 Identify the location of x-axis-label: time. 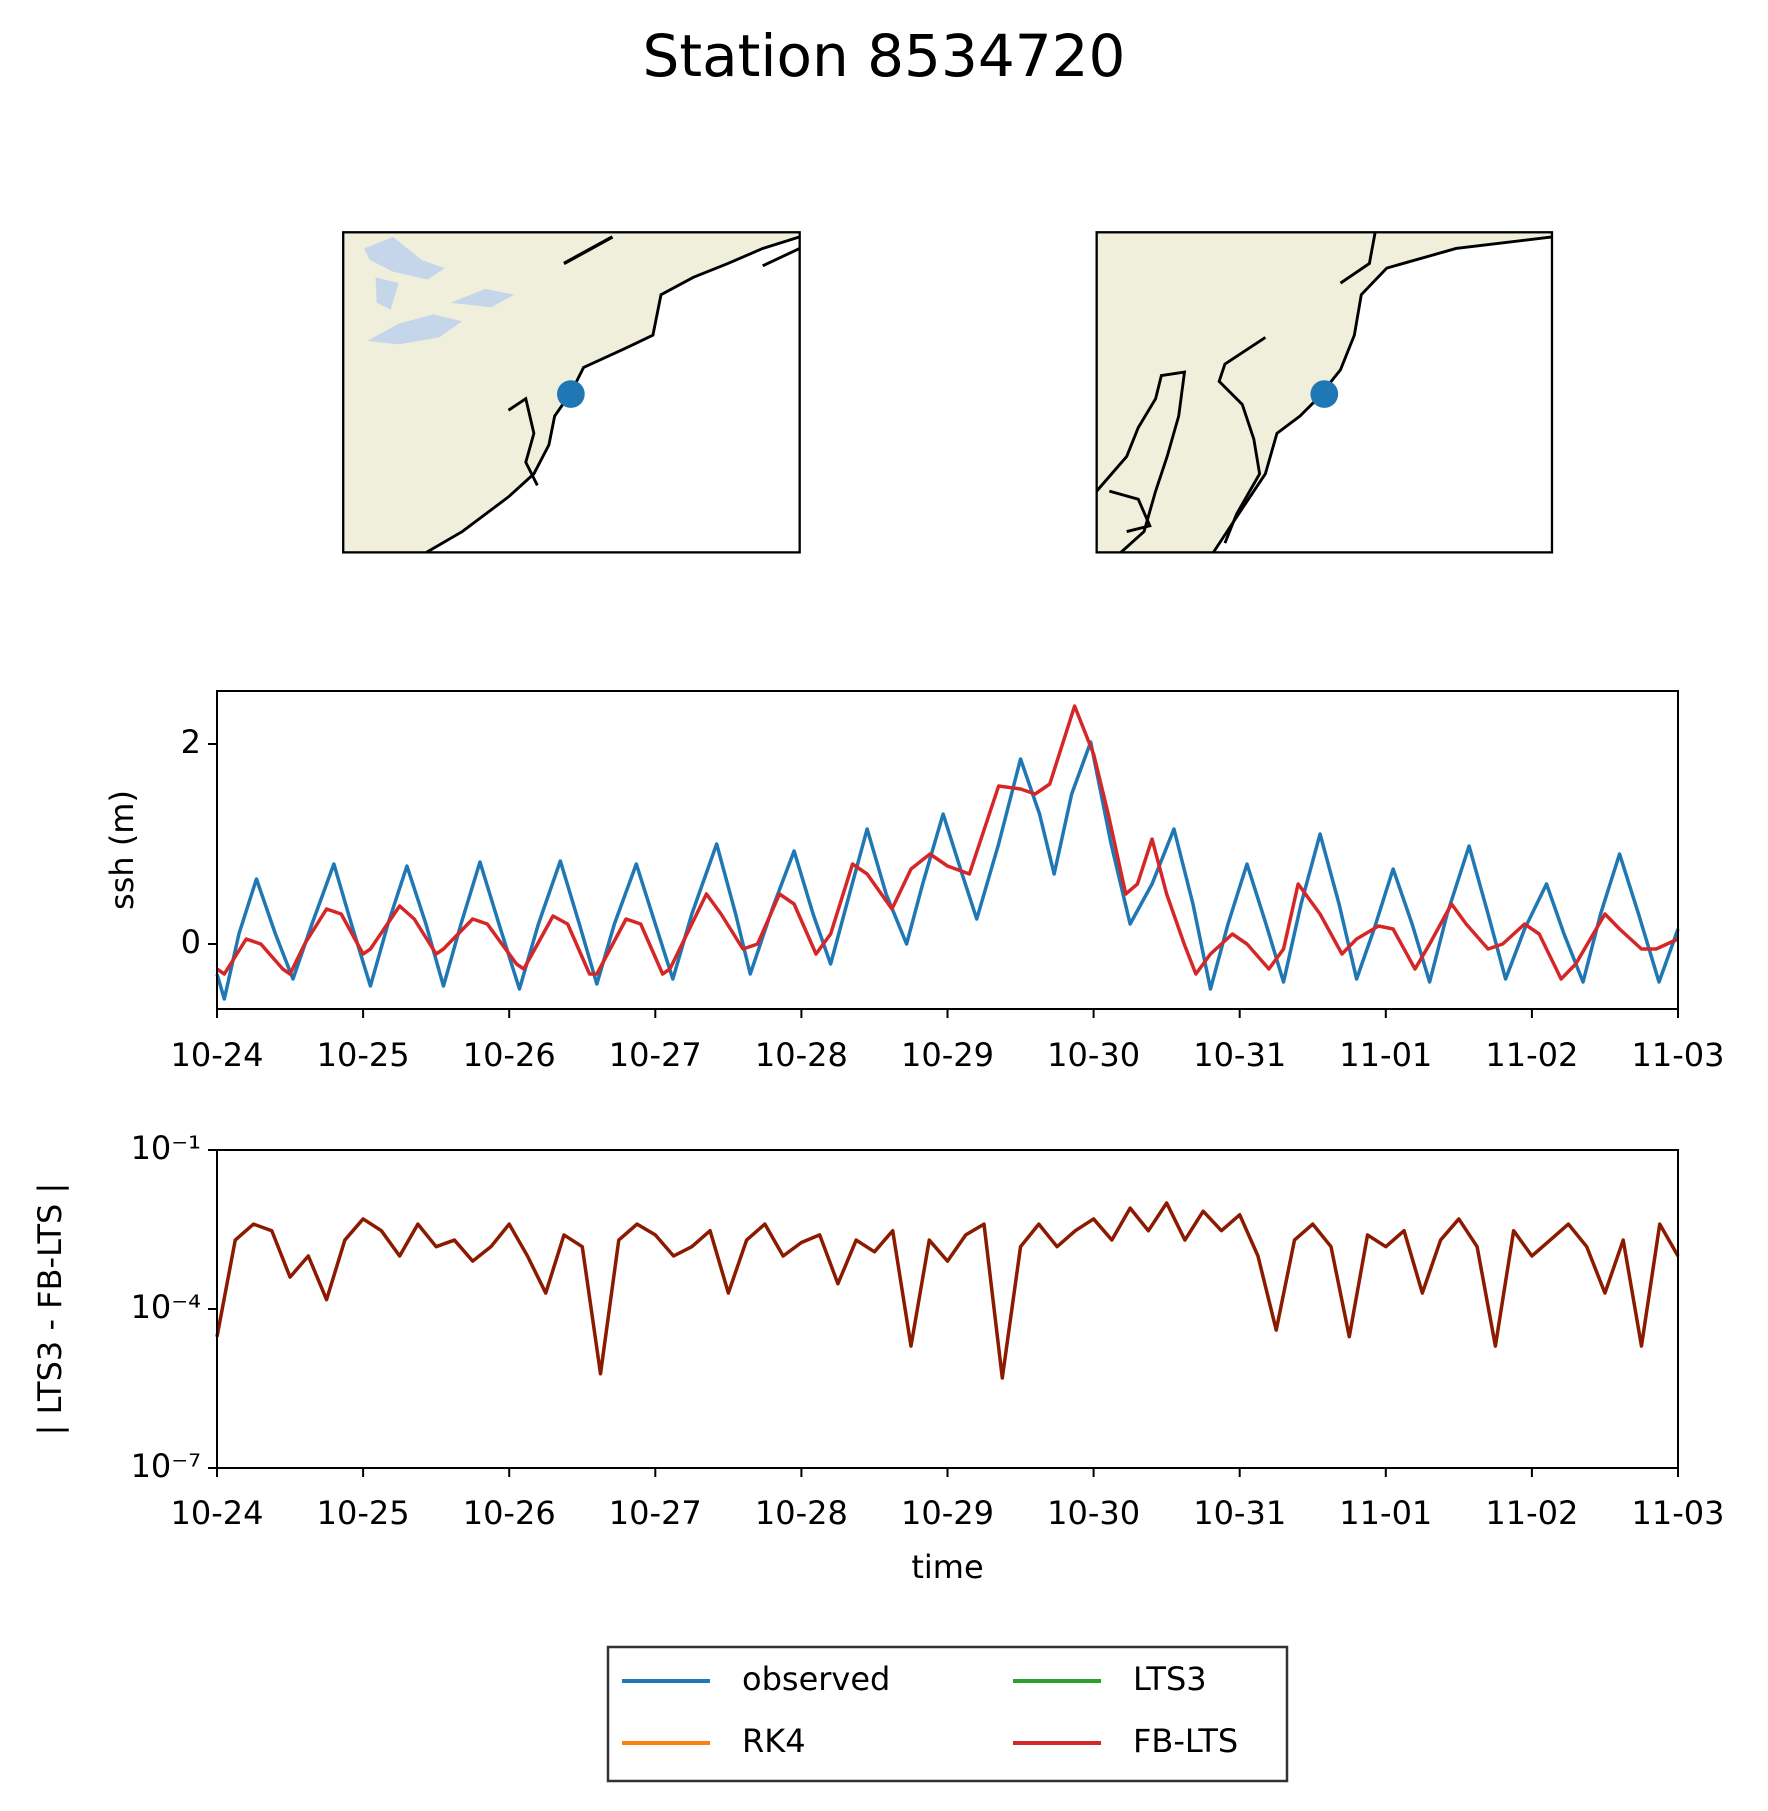
(947, 1567).